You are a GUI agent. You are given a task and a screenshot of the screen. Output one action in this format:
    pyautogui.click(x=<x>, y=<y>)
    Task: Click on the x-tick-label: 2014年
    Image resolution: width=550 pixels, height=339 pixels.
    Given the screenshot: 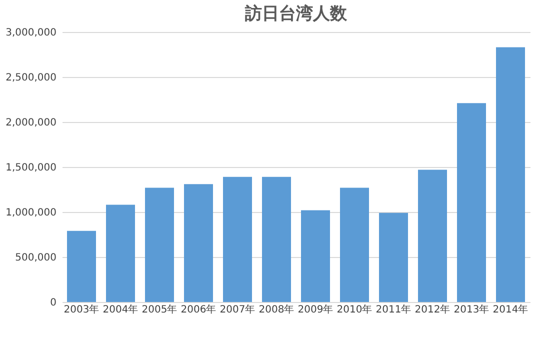 What is the action you would take?
    pyautogui.click(x=510, y=310)
    